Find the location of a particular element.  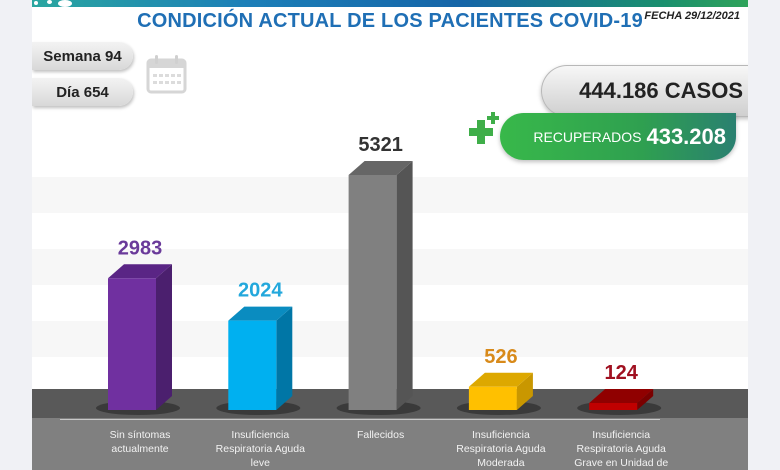

data-label: 5321 is located at coordinates (380, 145).